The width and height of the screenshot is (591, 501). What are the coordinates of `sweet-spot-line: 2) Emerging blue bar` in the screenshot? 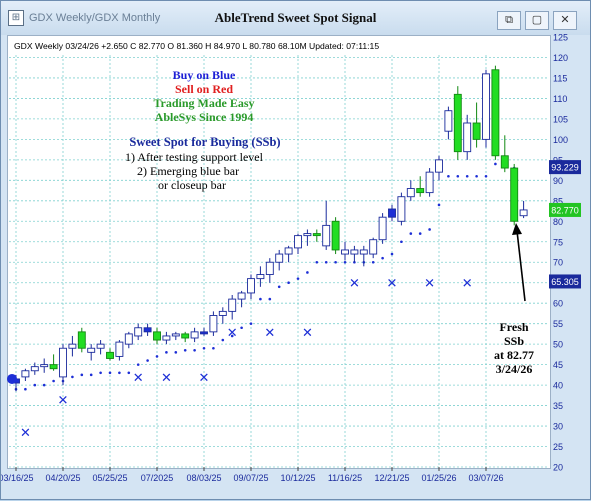 It's located at (188, 171).